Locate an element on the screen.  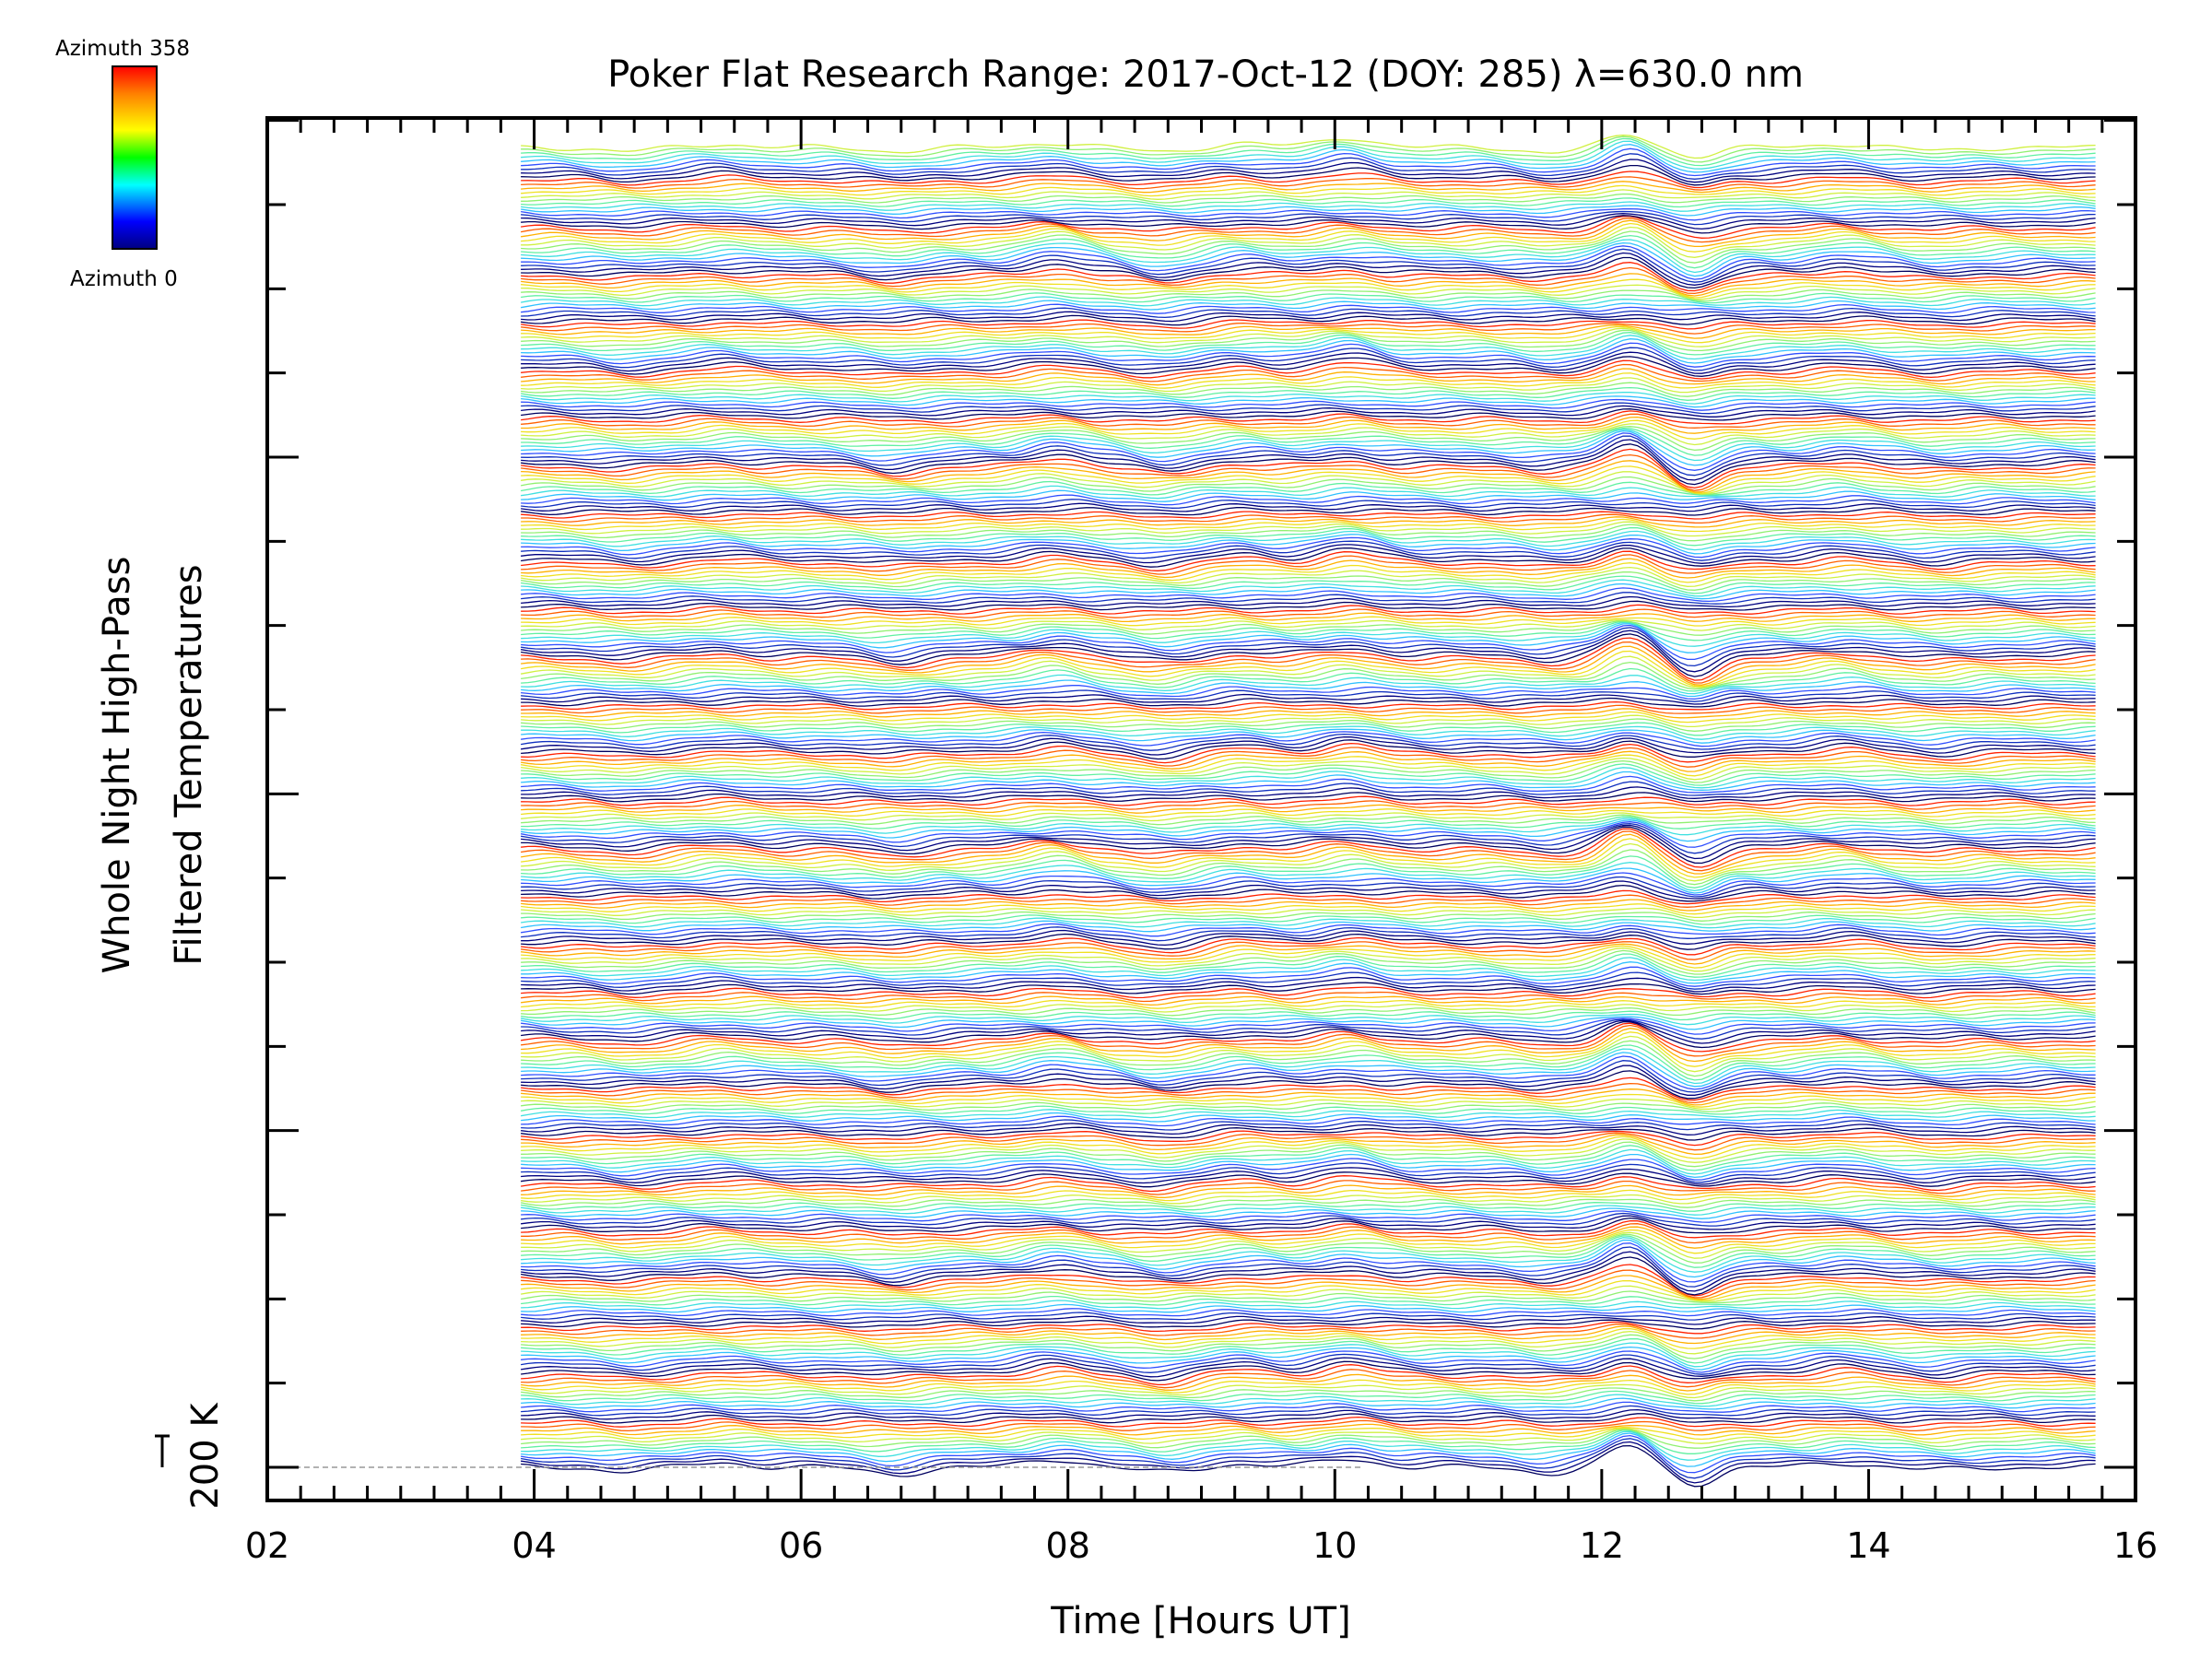
x-axis-label: Time [Hours UT] is located at coordinates (1200, 1621).